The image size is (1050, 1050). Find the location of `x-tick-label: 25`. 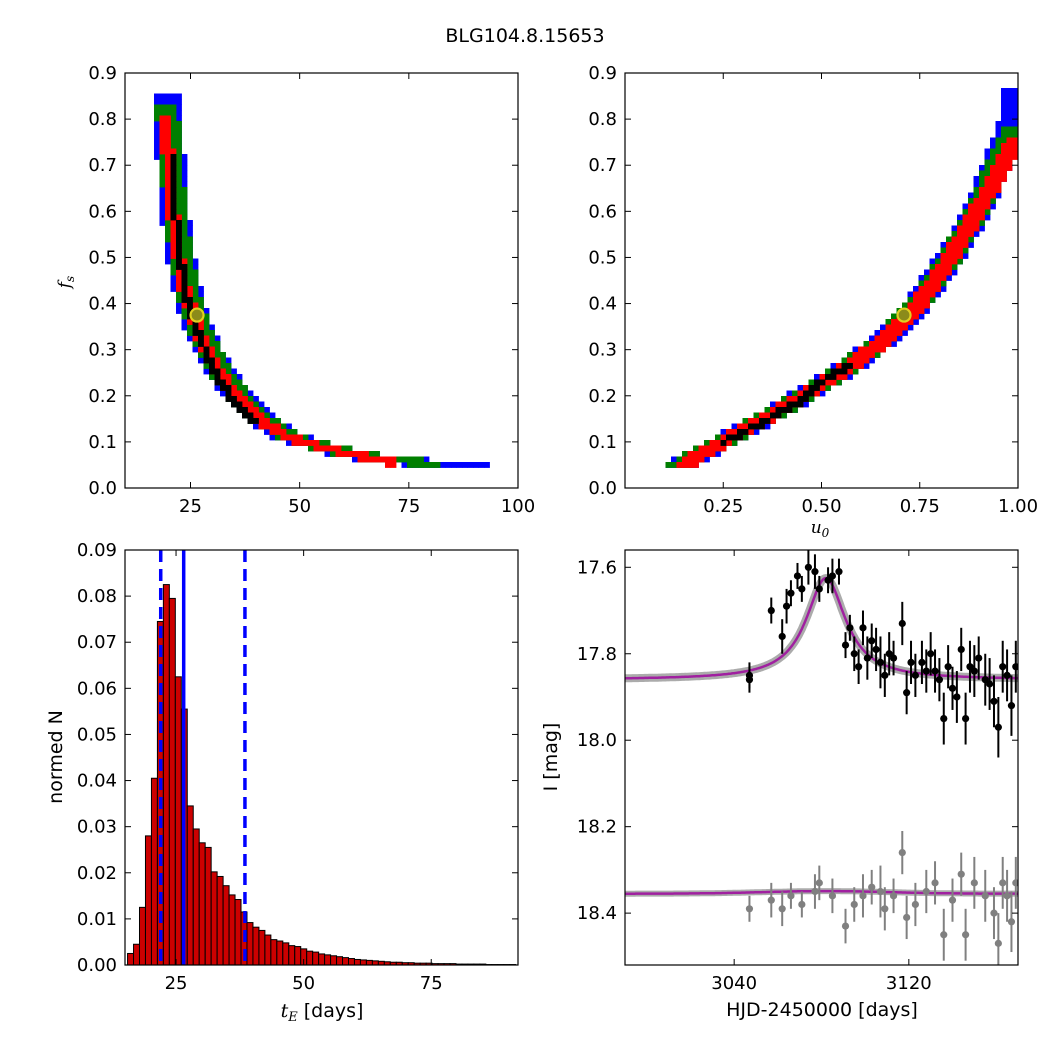

x-tick-label: 25 is located at coordinates (176, 983).